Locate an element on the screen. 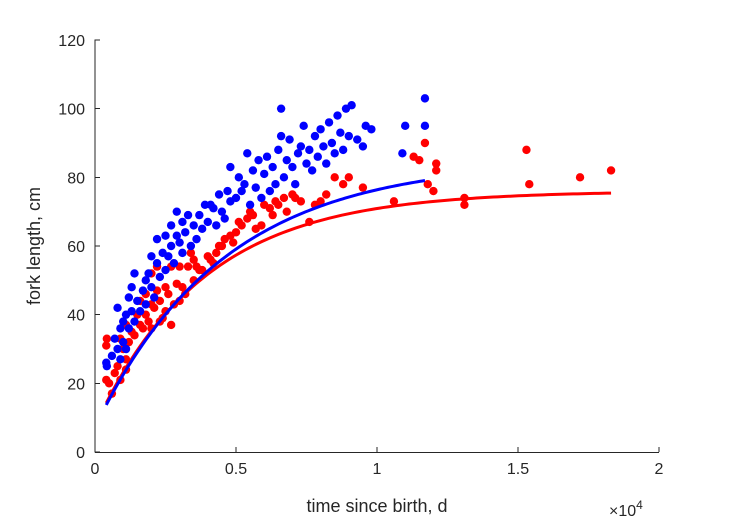 The height and width of the screenshot is (521, 729). x-tick-label: 0 is located at coordinates (95, 469).